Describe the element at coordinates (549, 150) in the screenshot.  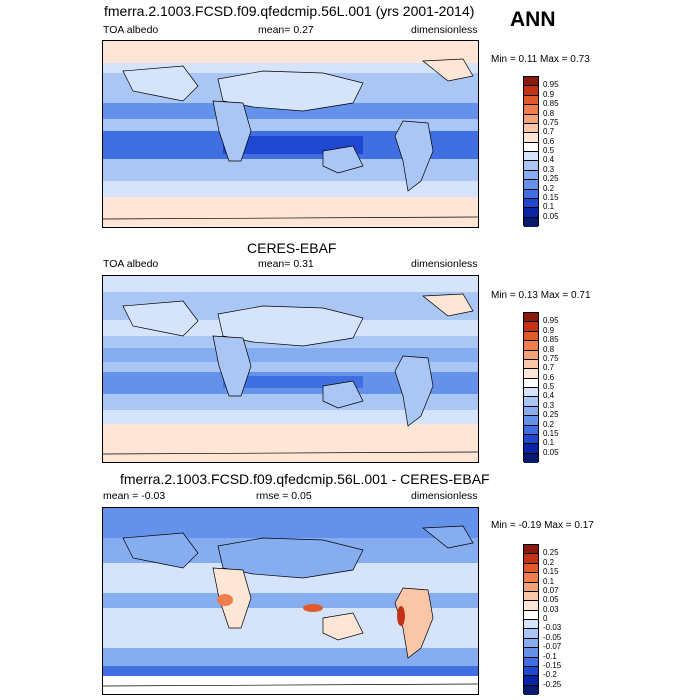
I see `colorbar-tick-label: 0.5` at that location.